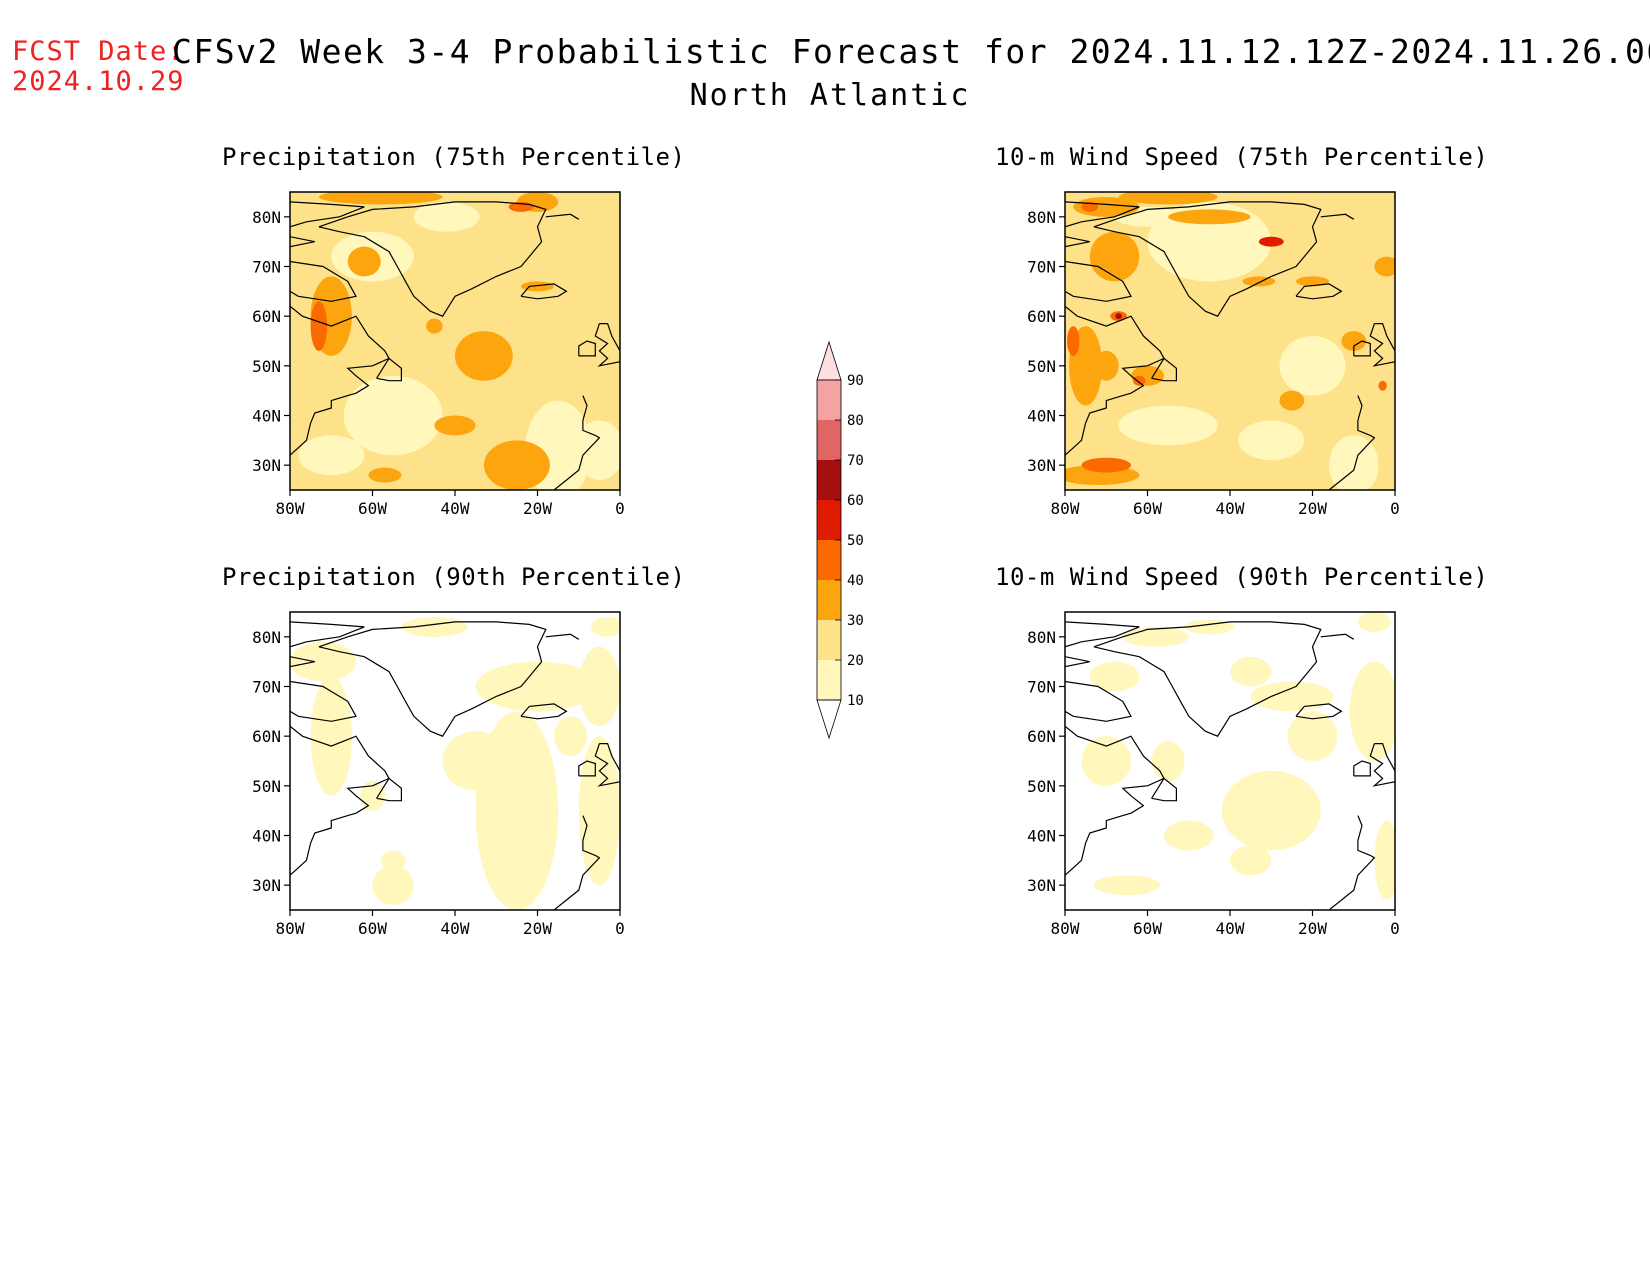 The height and width of the screenshot is (1275, 1650). Describe the element at coordinates (1395, 928) in the screenshot. I see `lon-label: 0` at that location.